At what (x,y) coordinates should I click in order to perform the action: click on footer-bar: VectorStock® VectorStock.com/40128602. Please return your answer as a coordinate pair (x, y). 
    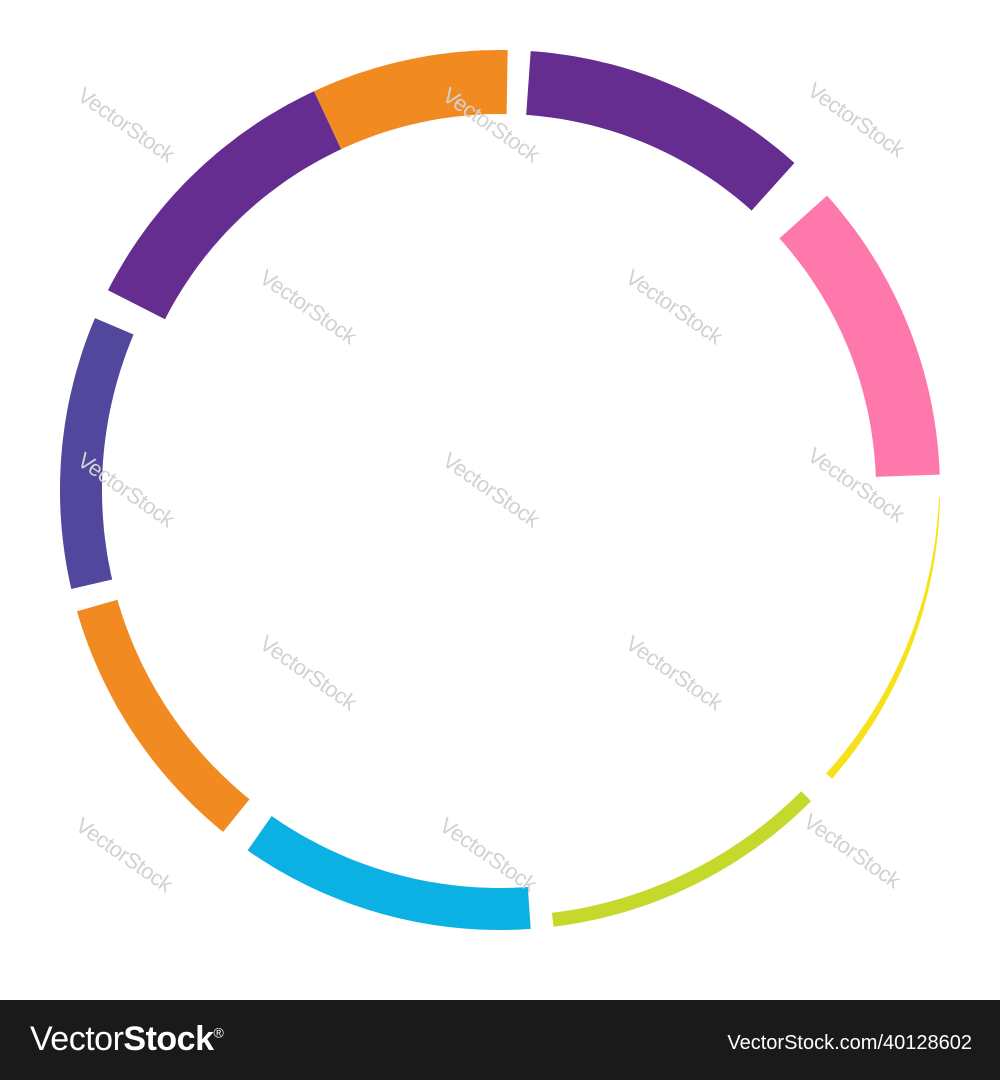
    Looking at the image, I should click on (500, 1040).